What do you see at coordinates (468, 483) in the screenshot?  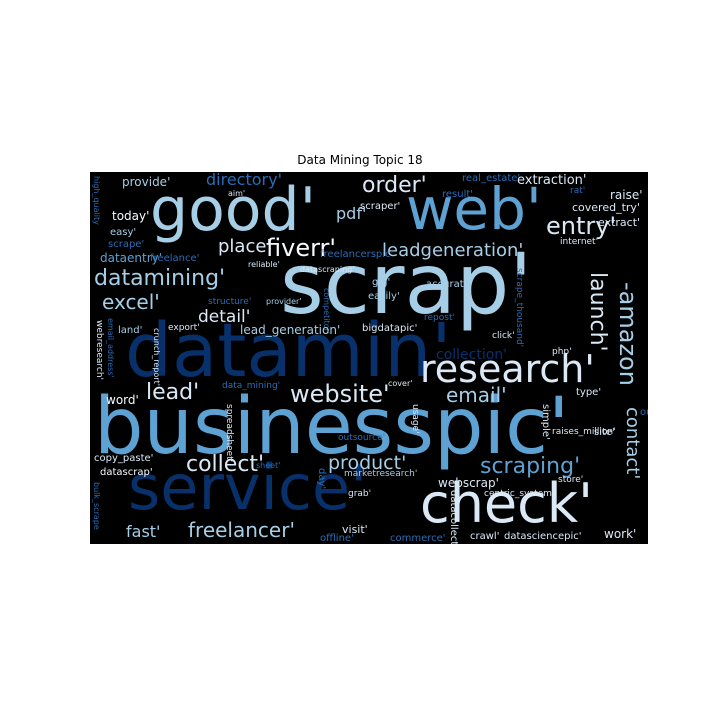 I see `cloud-word: webscrap'` at bounding box center [468, 483].